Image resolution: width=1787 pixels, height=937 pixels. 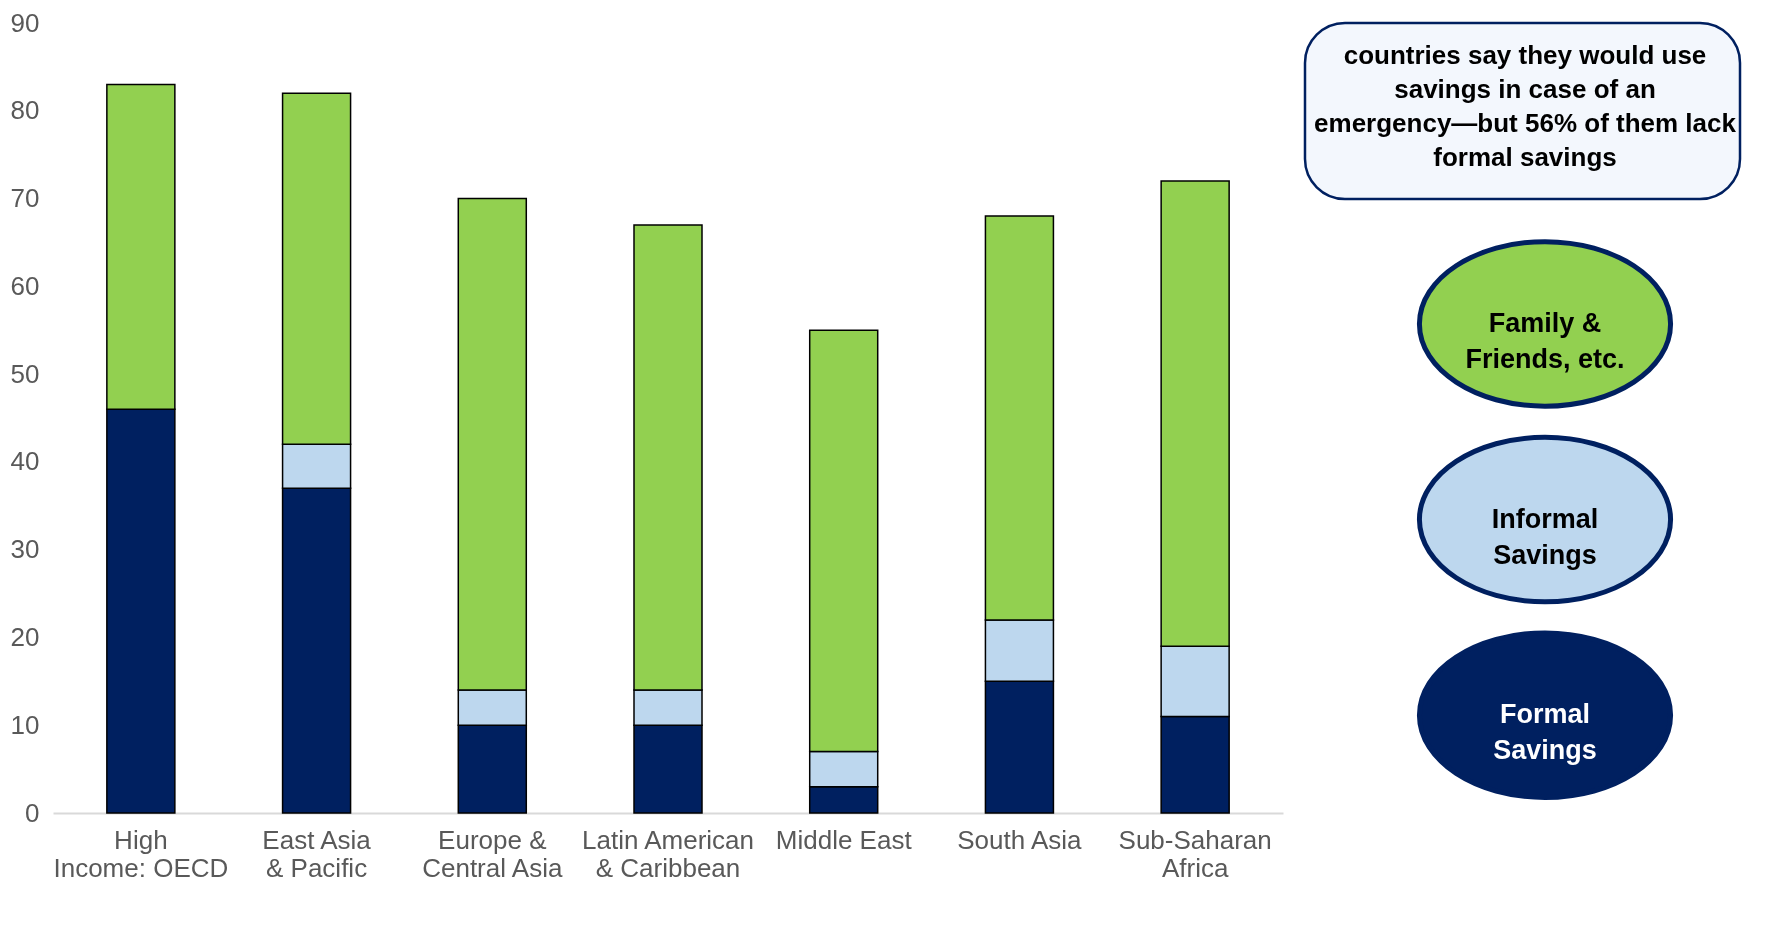 I want to click on text: Informal Savings, so click(x=1545, y=536).